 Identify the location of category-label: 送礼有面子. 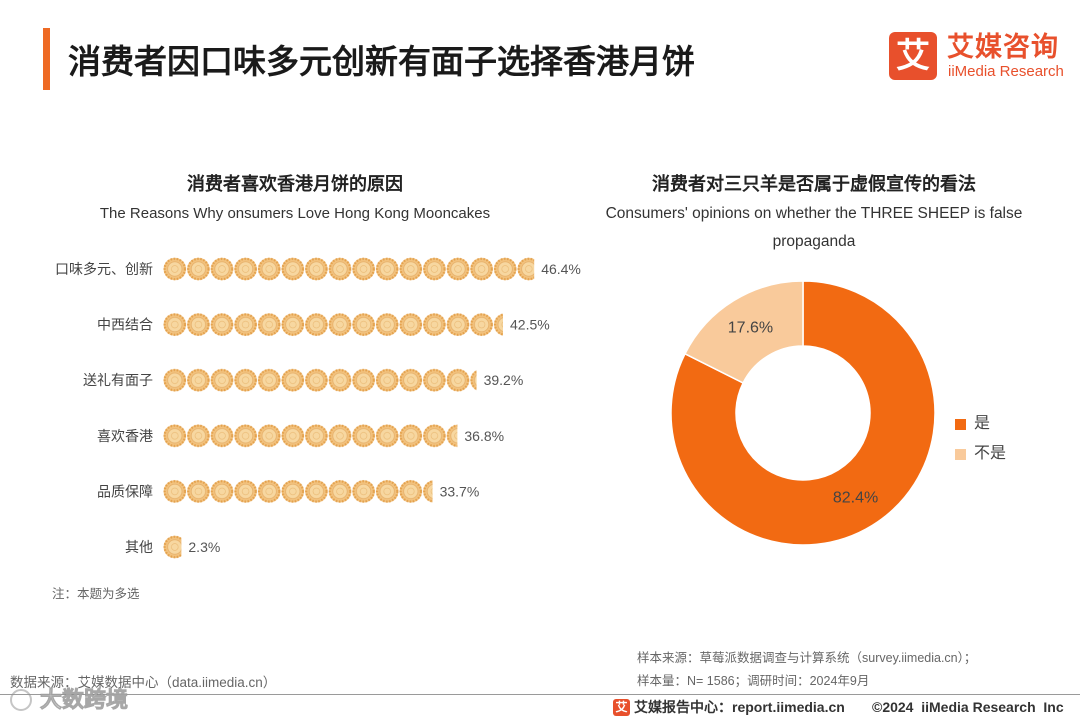
(118, 380).